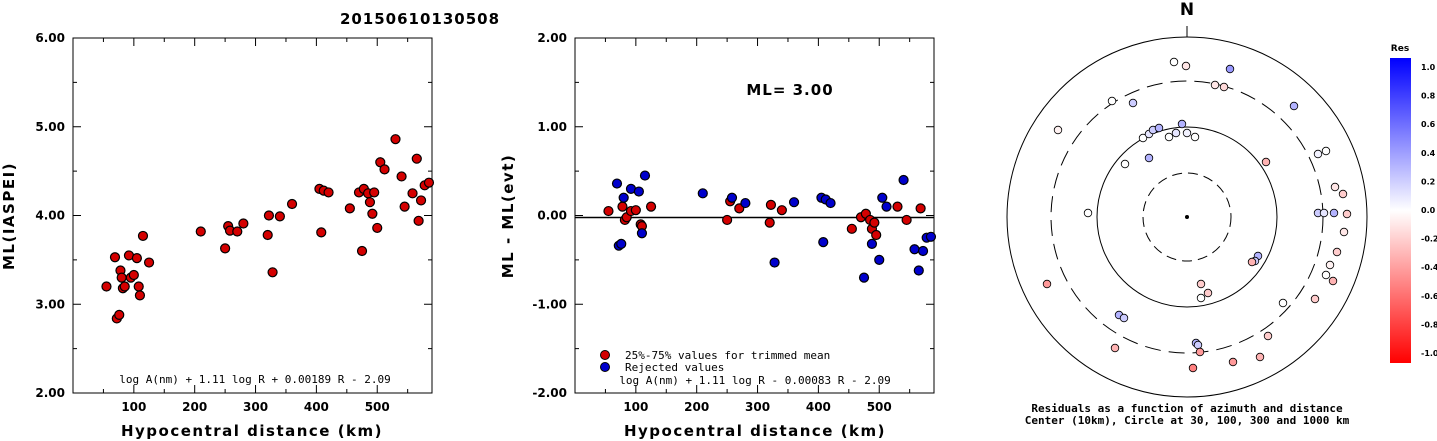 This screenshot has width=1437, height=441. I want to click on y-tick-label: 2.00, so click(50, 393).